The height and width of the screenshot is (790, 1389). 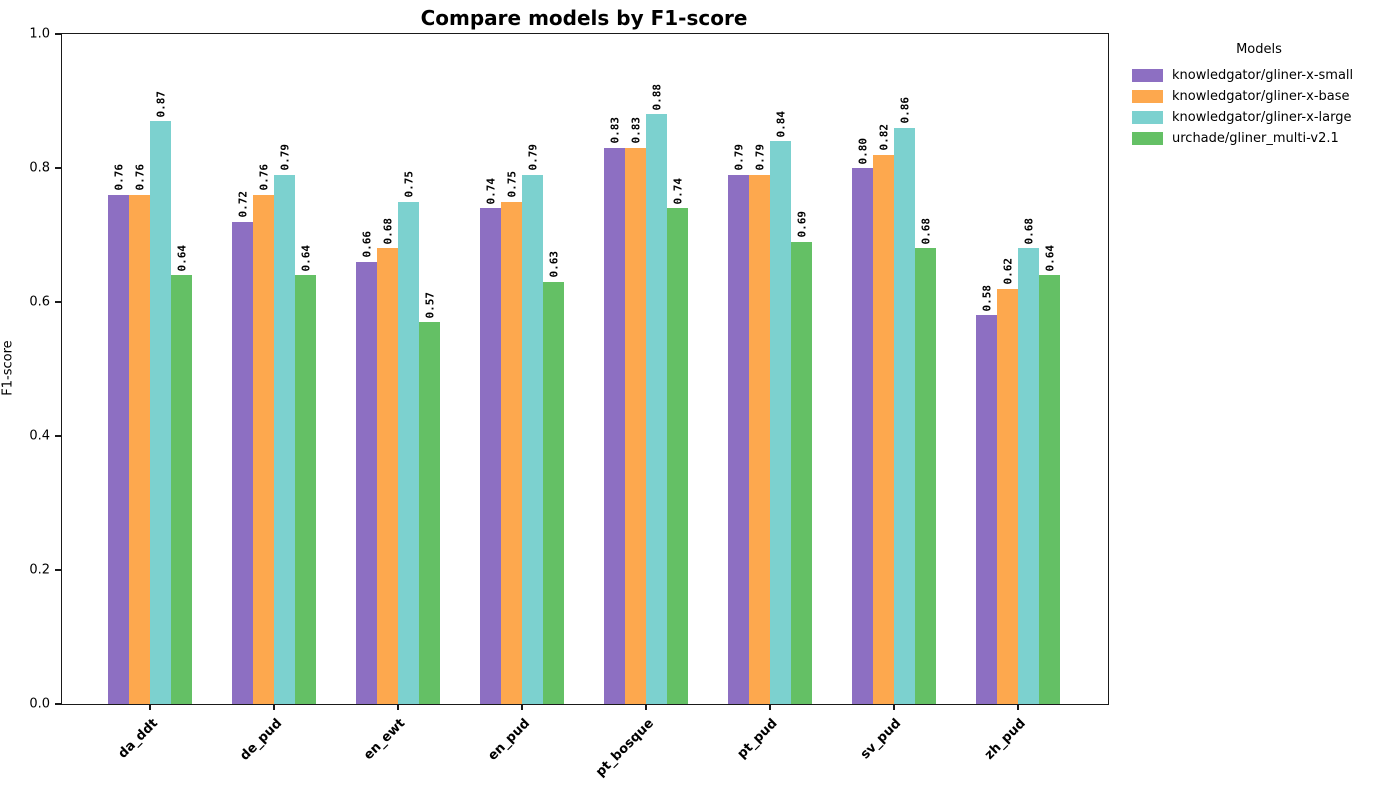 What do you see at coordinates (39, 302) in the screenshot?
I see `y-tick-label: 0.6` at bounding box center [39, 302].